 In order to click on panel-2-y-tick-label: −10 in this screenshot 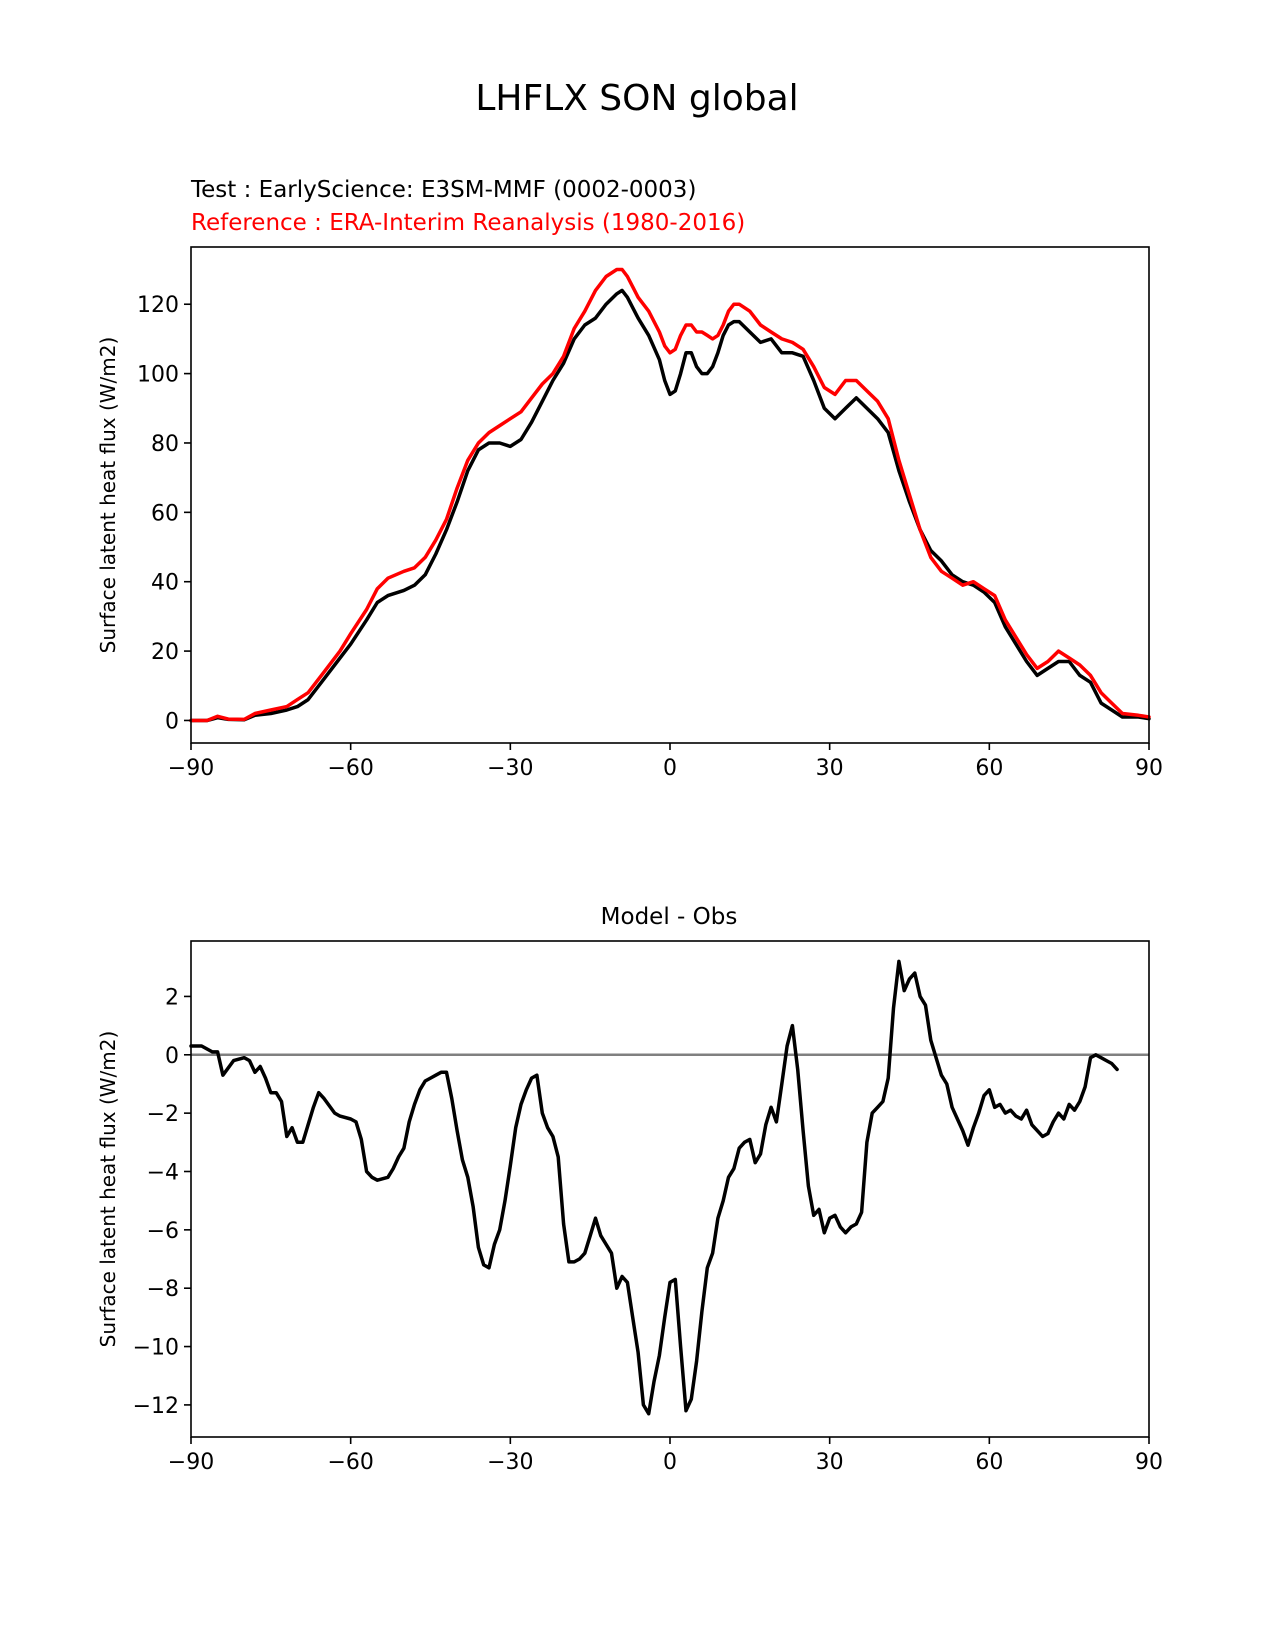, I will do `click(156, 1348)`.